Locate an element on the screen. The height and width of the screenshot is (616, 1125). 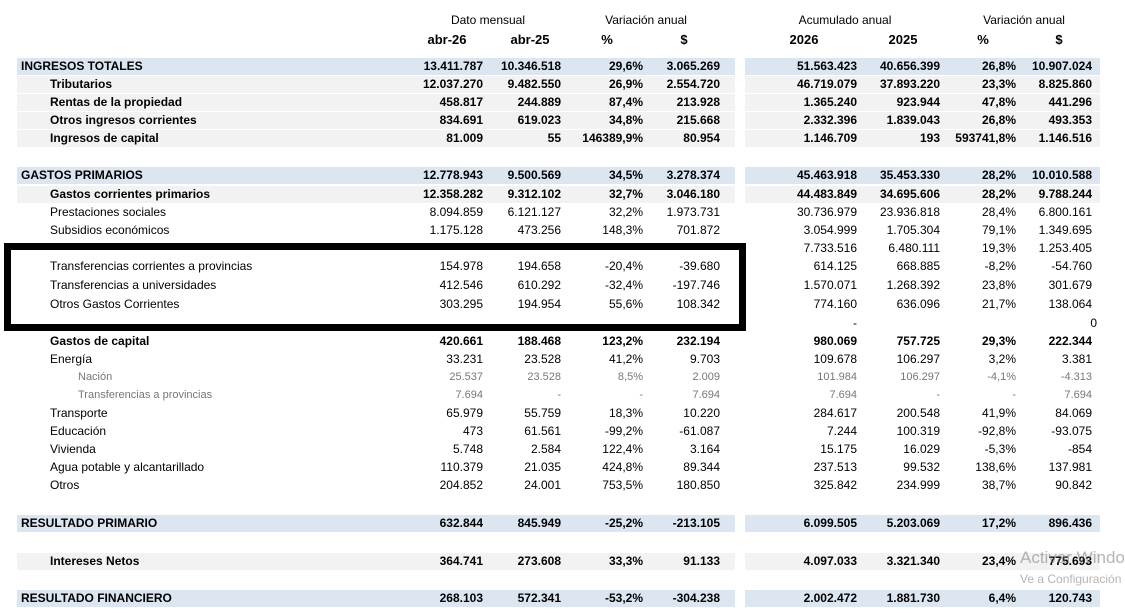
cell: -4.313 is located at coordinates (1076, 377).